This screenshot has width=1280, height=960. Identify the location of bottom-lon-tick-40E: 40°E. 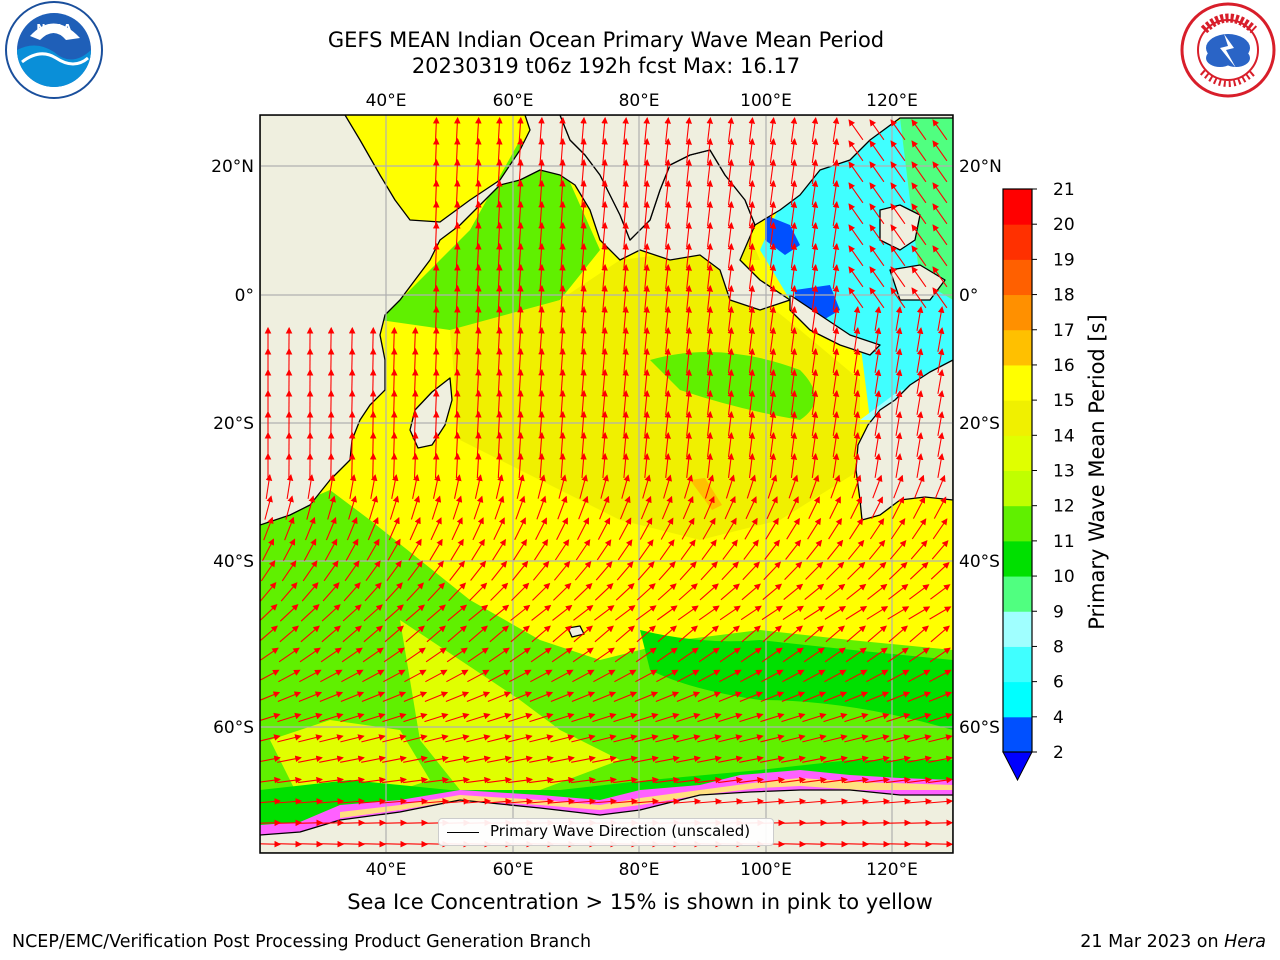
(386, 870).